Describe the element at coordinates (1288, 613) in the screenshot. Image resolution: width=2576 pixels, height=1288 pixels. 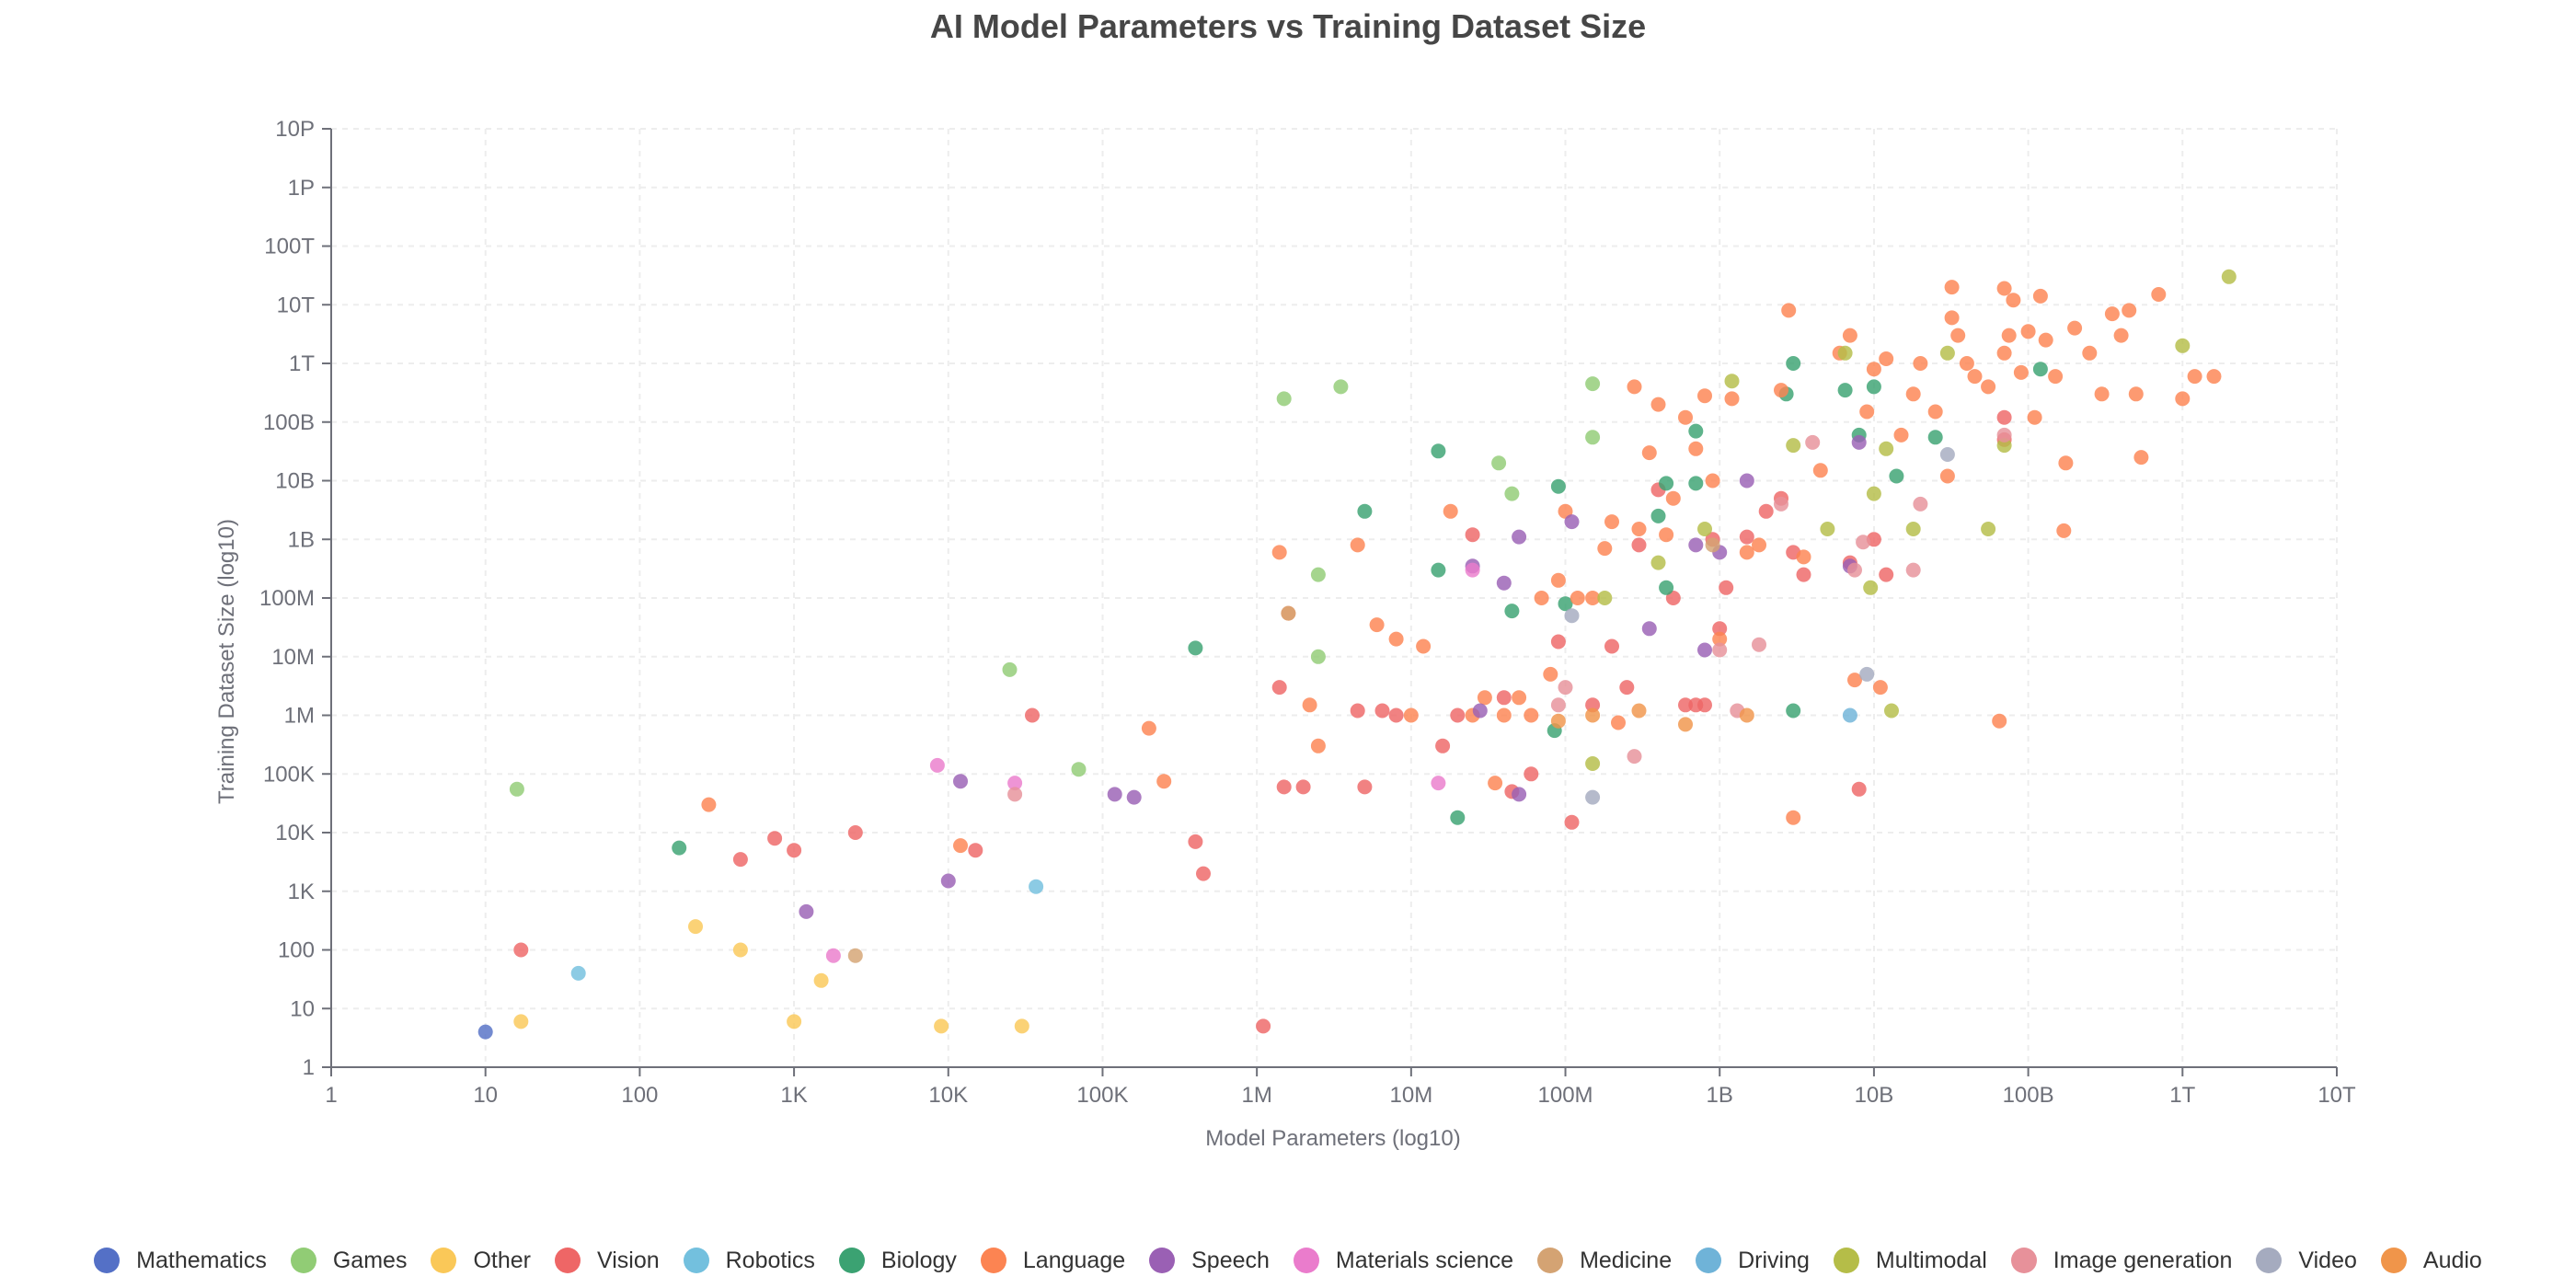
I see `data-point-medicine` at that location.